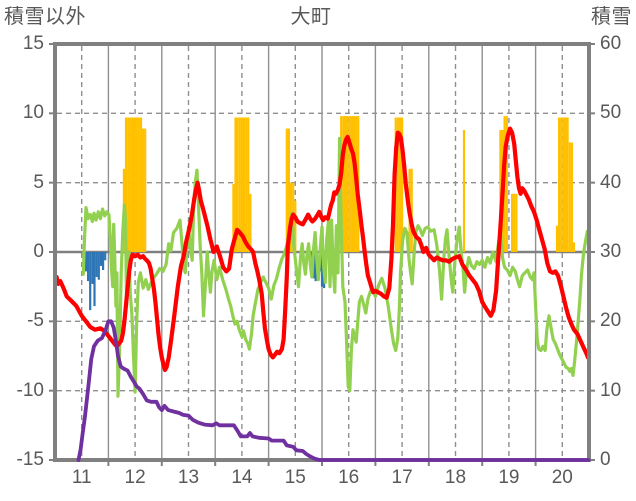  Describe the element at coordinates (135, 477) in the screenshot. I see `bottom-axis-tick-label: 12` at that location.